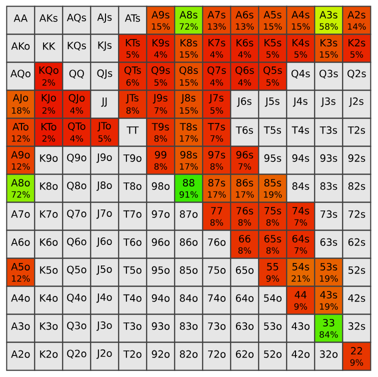  Describe the element at coordinates (329, 266) in the screenshot. I see `annotation: 53s` at that location.